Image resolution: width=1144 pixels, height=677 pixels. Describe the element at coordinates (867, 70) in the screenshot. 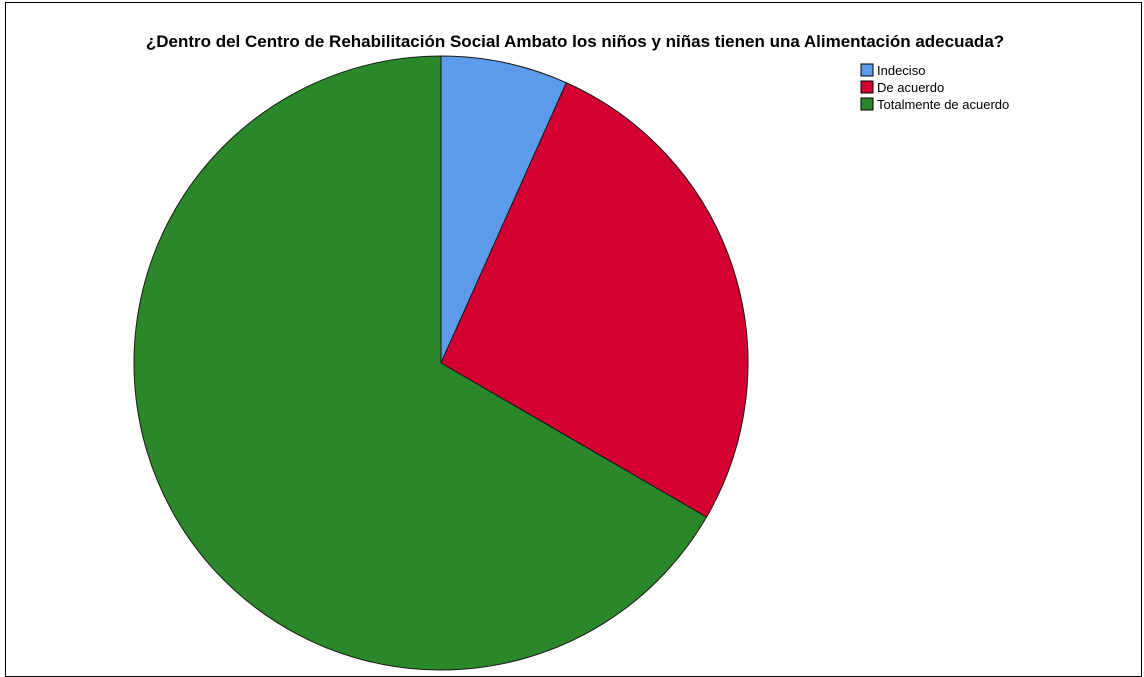

I see `legend-swatch-indeciso` at that location.